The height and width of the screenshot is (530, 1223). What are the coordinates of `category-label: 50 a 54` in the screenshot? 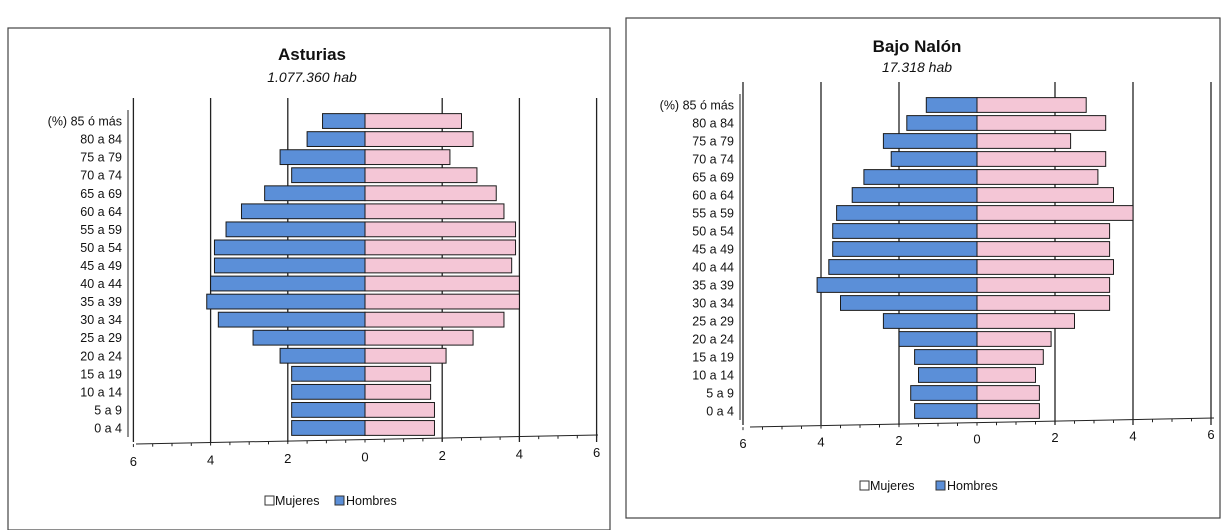 It's located at (713, 232).